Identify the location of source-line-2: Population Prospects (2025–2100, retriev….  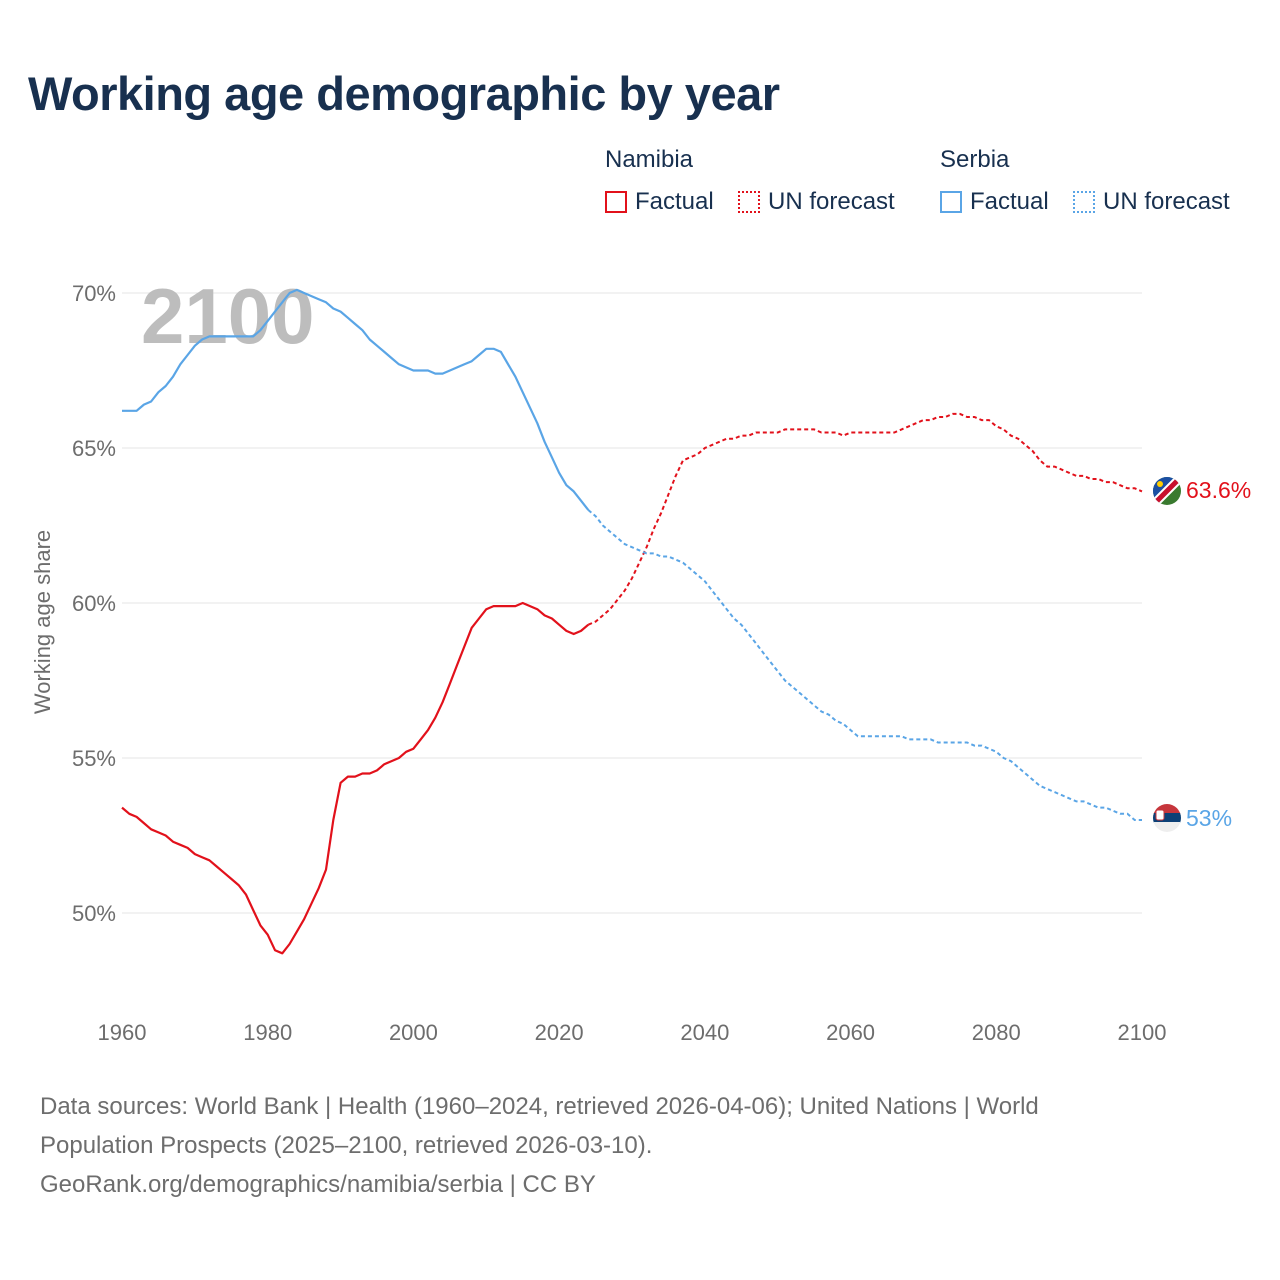
(346, 1145).